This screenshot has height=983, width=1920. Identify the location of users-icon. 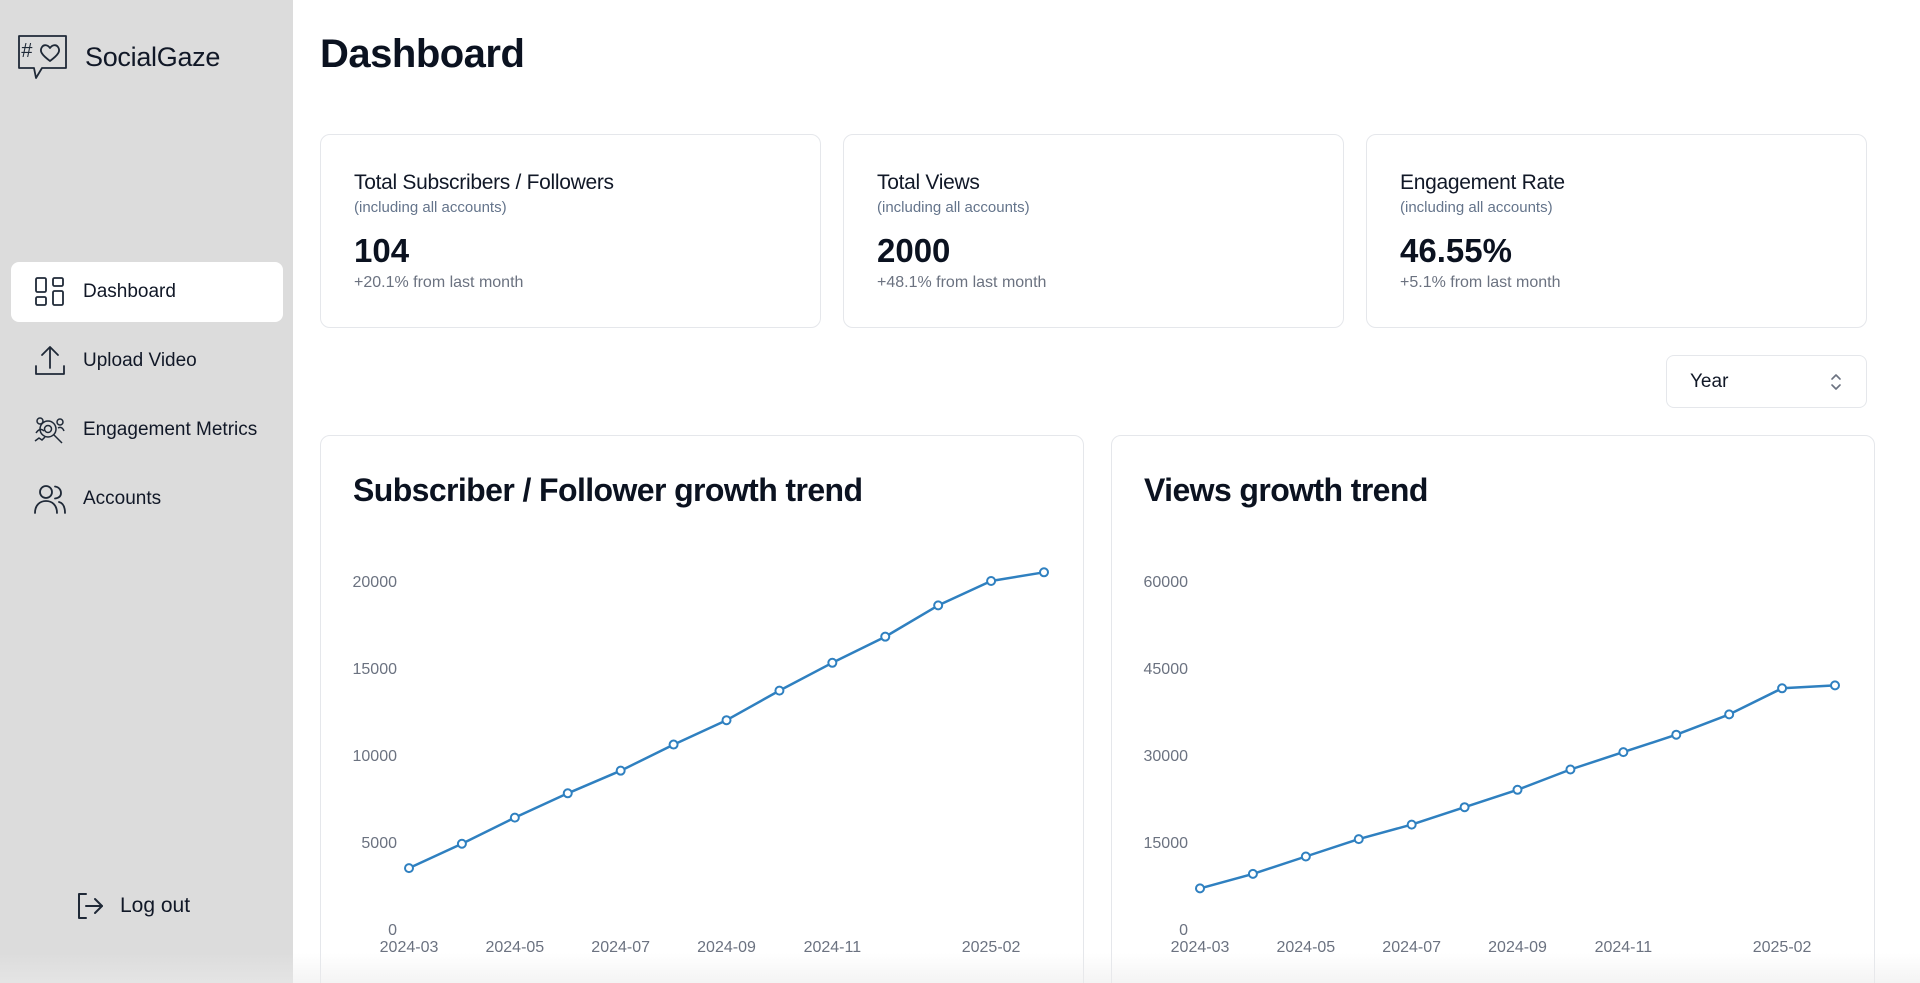
(50, 499).